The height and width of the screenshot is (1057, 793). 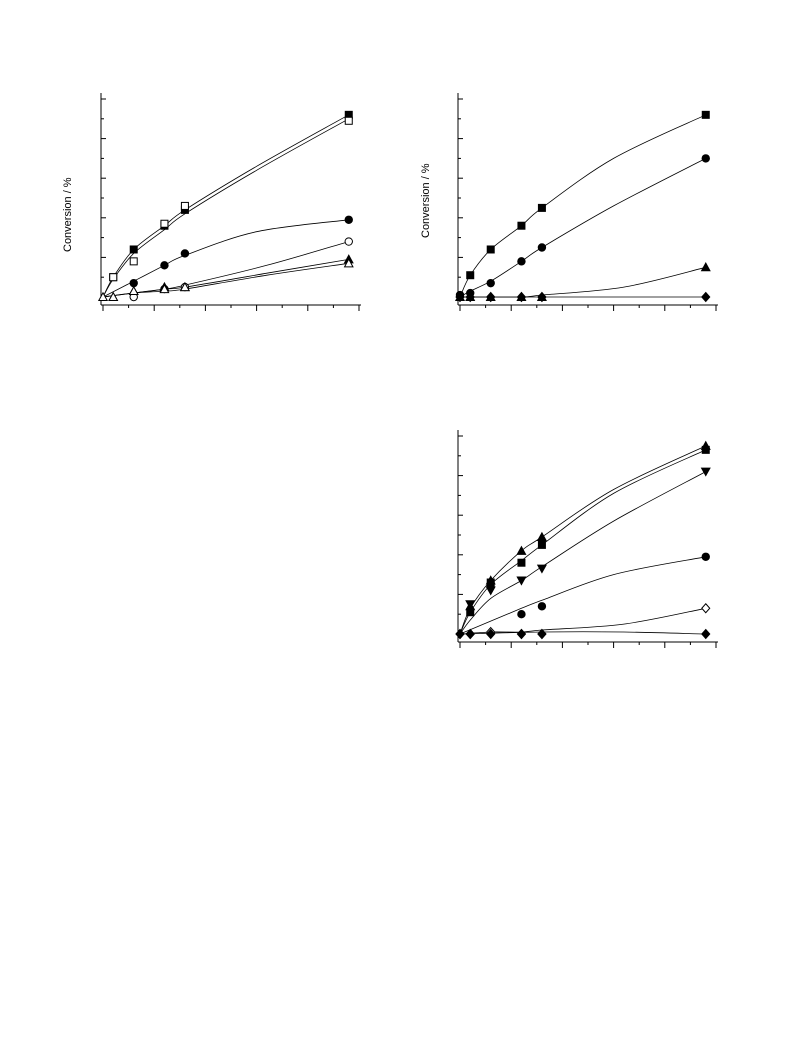 I want to click on data-point-circle-open, so click(x=348, y=241).